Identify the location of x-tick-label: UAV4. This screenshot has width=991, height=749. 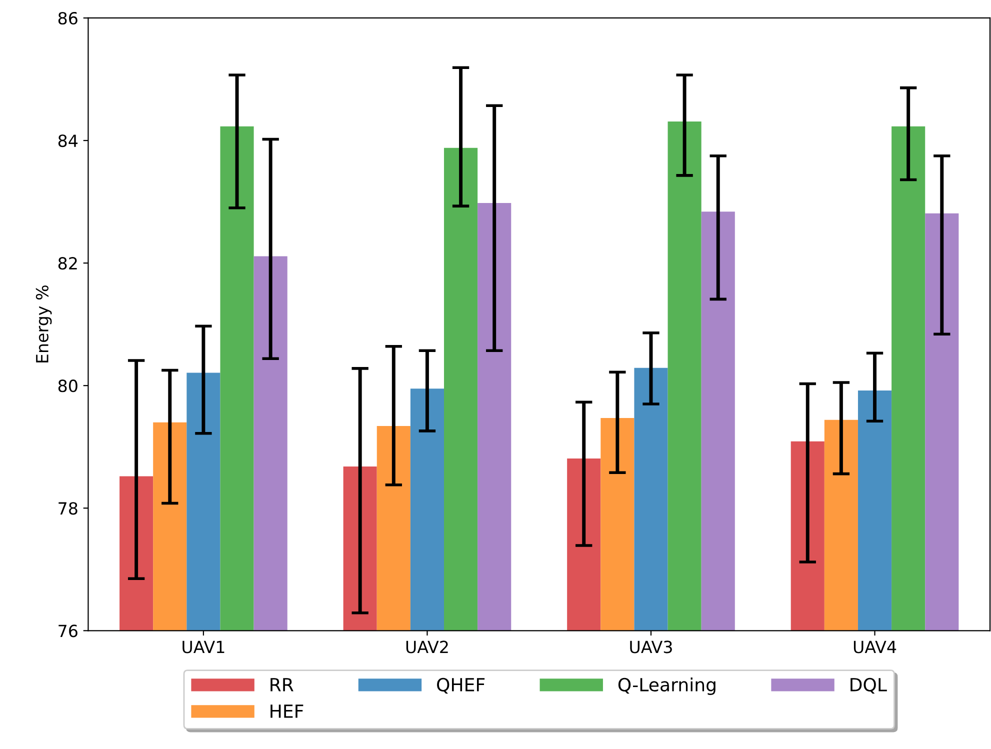
(875, 647).